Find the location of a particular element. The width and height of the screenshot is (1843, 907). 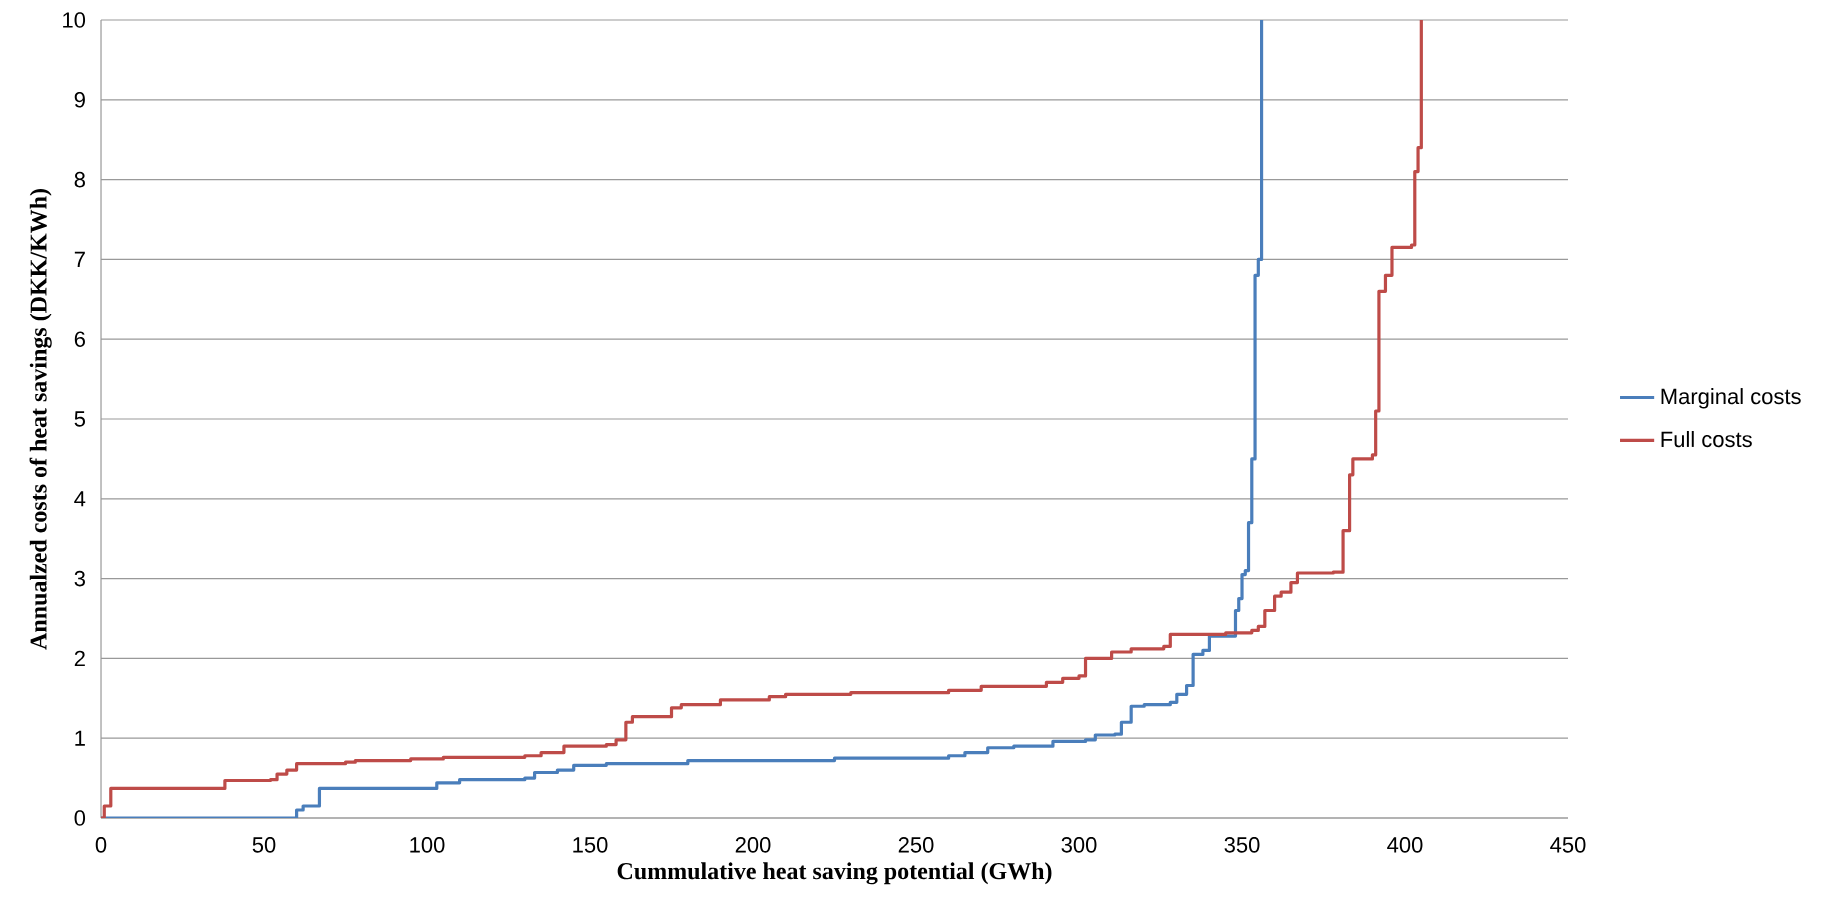

y-tick-label: 4 is located at coordinates (80, 499).